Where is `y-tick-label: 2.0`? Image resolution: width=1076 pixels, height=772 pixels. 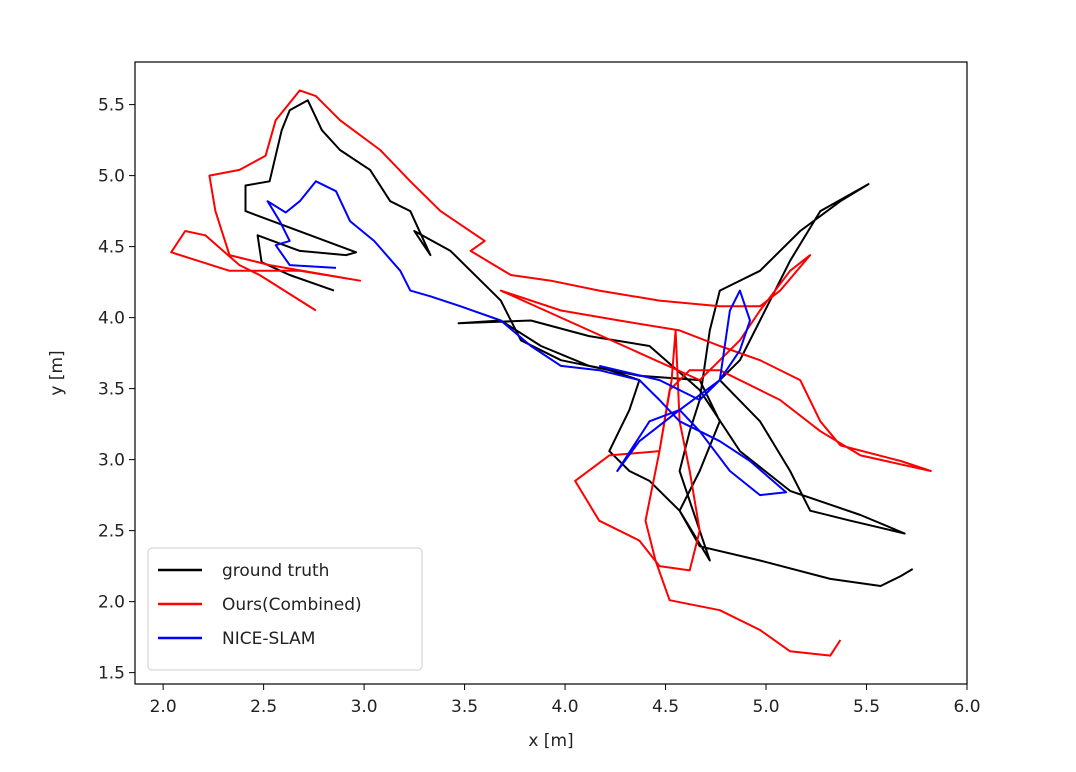
y-tick-label: 2.0 is located at coordinates (111, 603).